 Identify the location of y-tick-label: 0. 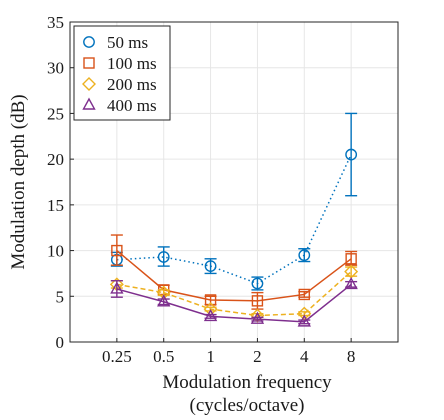
(60, 342).